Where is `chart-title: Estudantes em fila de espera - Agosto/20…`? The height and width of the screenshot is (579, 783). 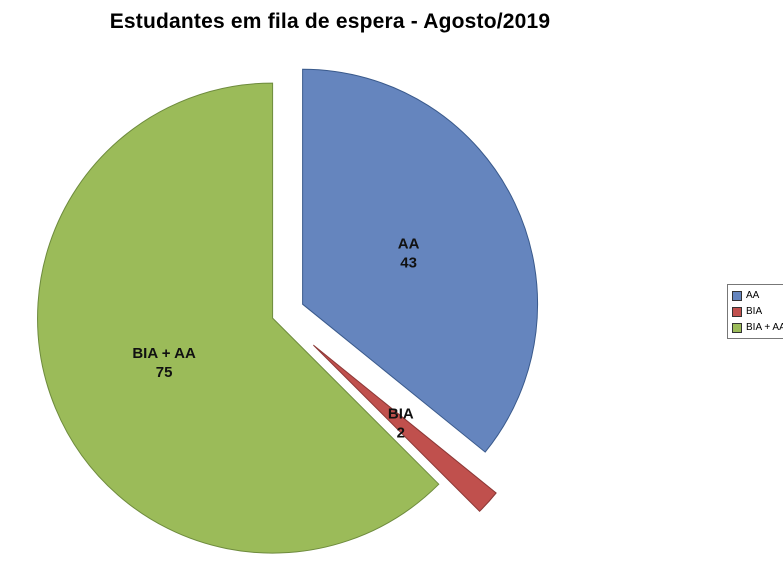 chart-title: Estudantes em fila de espera - Agosto/20… is located at coordinates (330, 21).